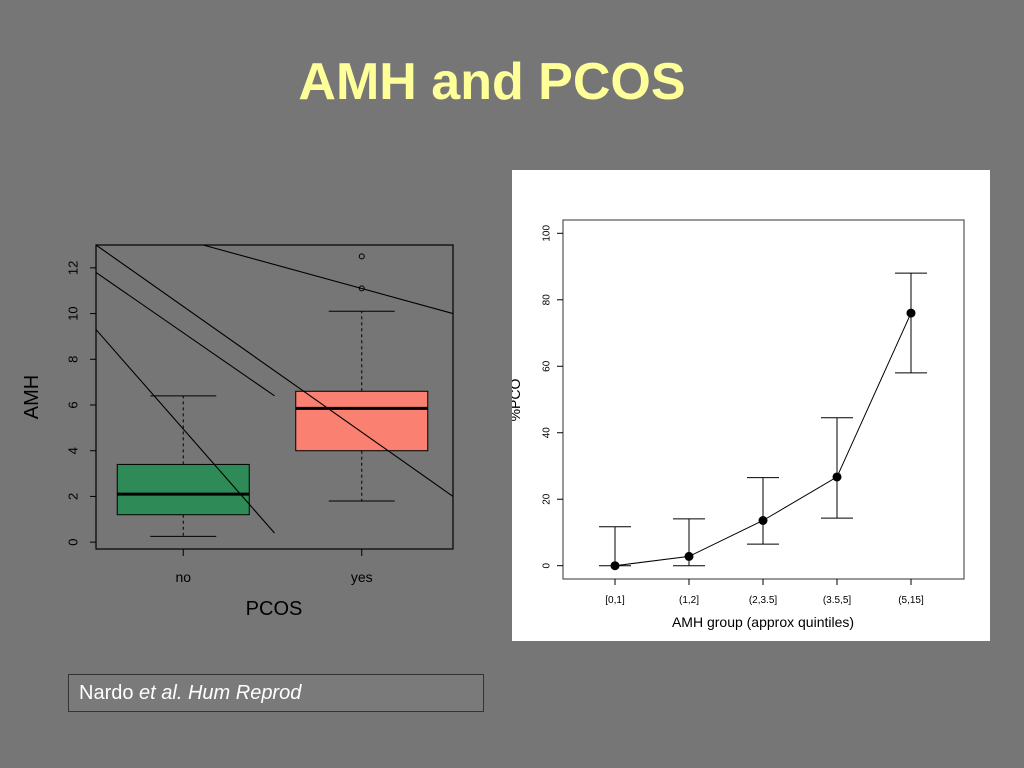 Image resolution: width=1024 pixels, height=768 pixels. Describe the element at coordinates (547, 565) in the screenshot. I see `pco-y-tick-label: 0` at that location.